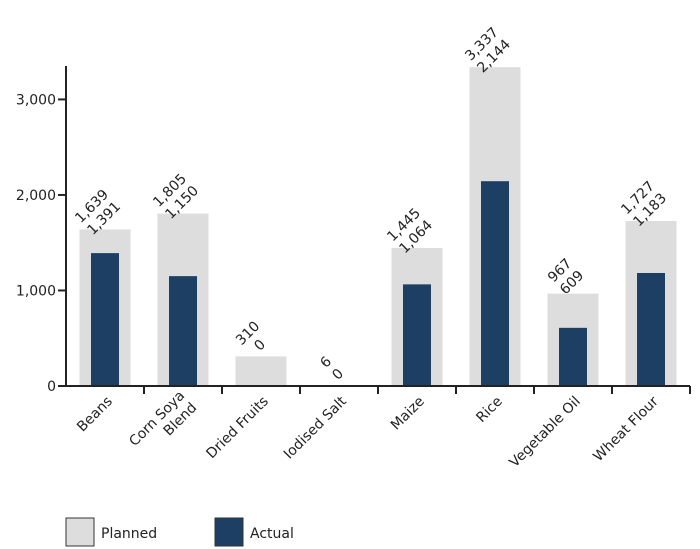  I want to click on category-label: Beans, so click(95, 415).